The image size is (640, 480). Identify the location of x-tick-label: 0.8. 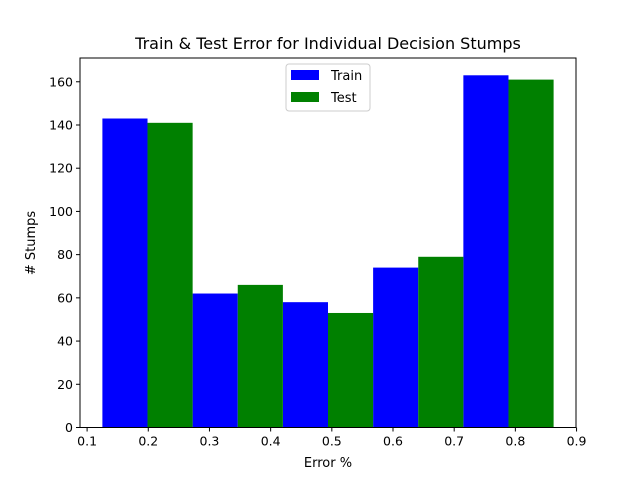
(515, 441).